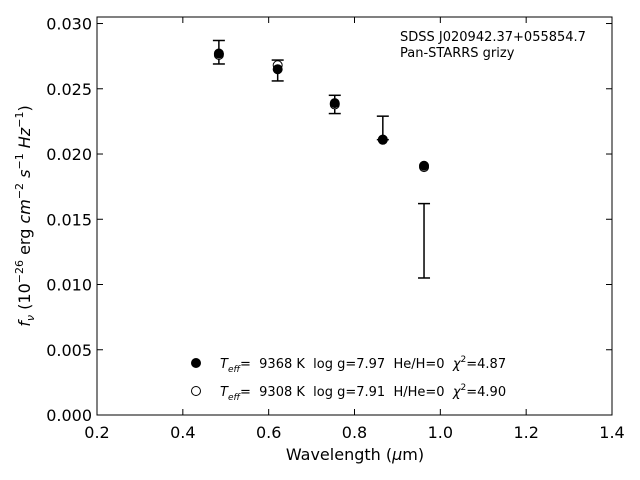 This screenshot has height=480, width=640. I want to click on x-tick-label: 0.2, so click(96, 432).